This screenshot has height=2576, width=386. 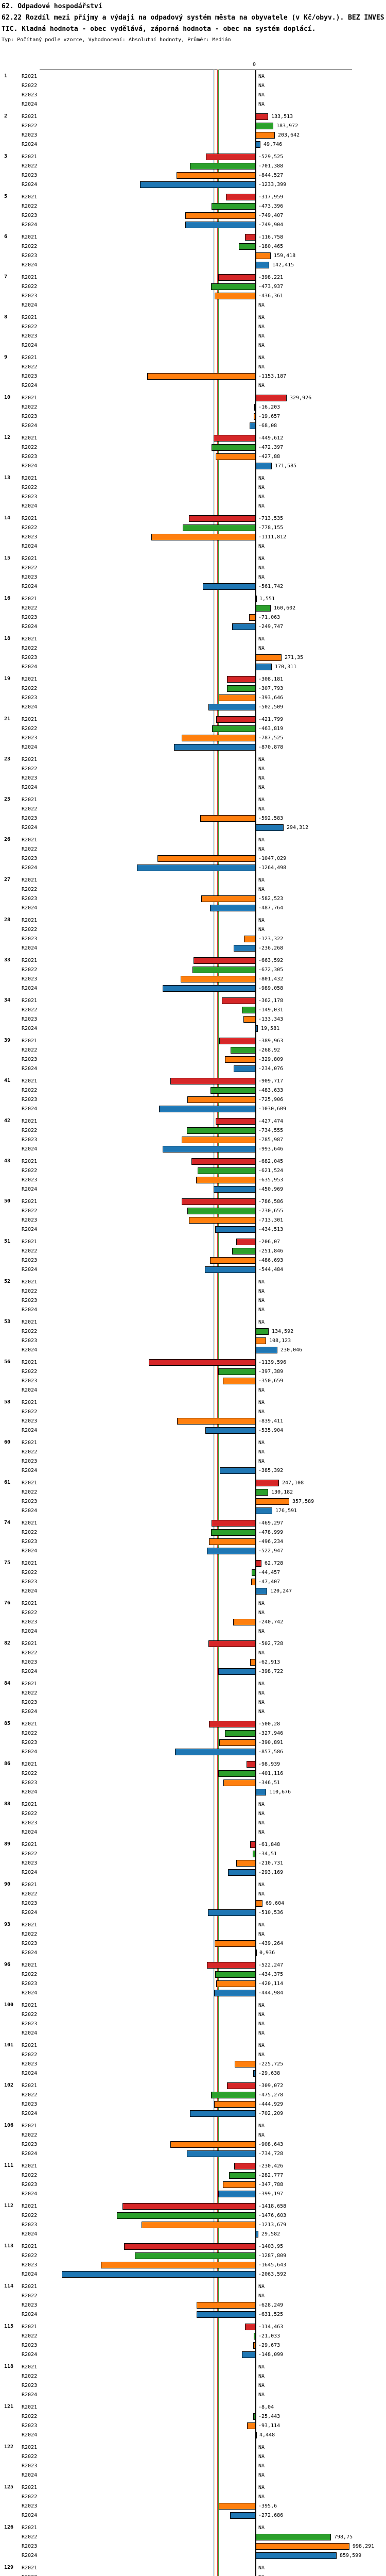 I want to click on bar-row: R2022 -149,031, so click(x=193, y=1010).